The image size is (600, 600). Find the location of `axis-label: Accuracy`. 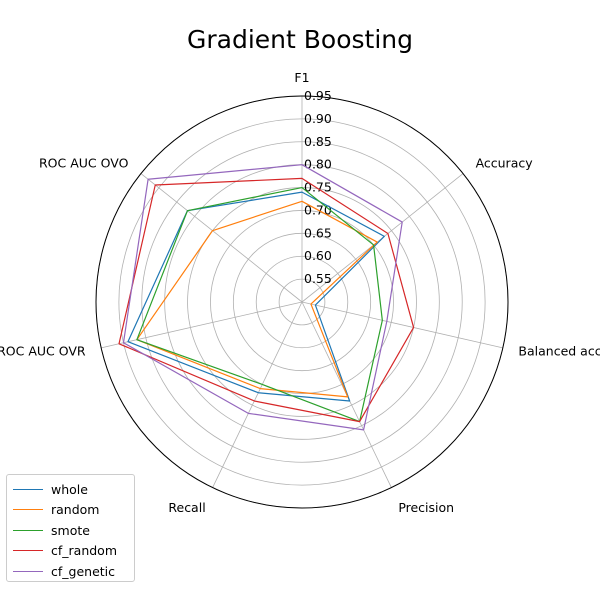

axis-label: Accuracy is located at coordinates (505, 163).